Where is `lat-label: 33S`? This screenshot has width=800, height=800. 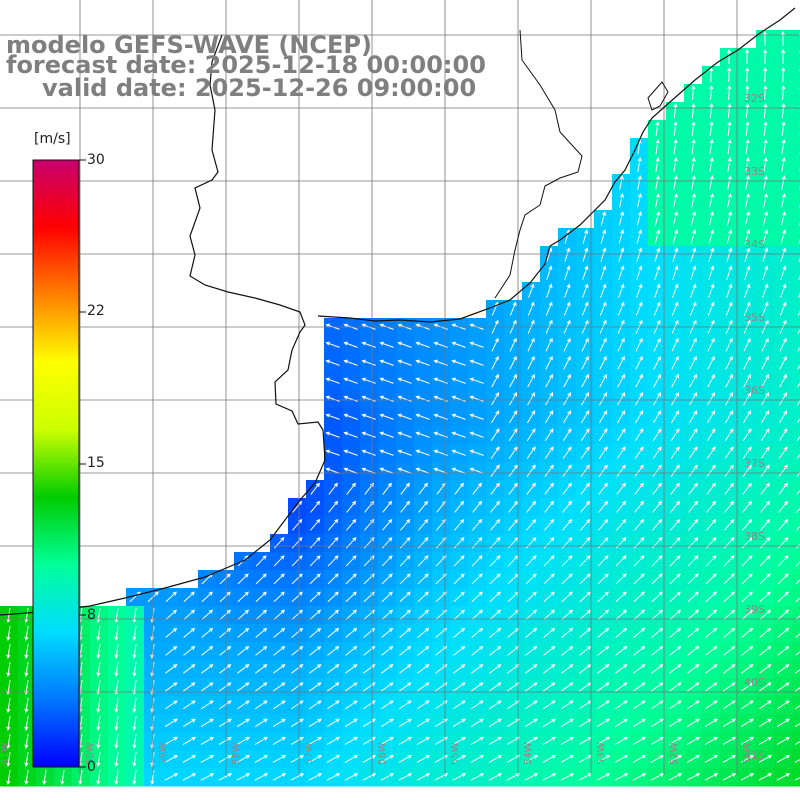
lat-label: 33S is located at coordinates (754, 171).